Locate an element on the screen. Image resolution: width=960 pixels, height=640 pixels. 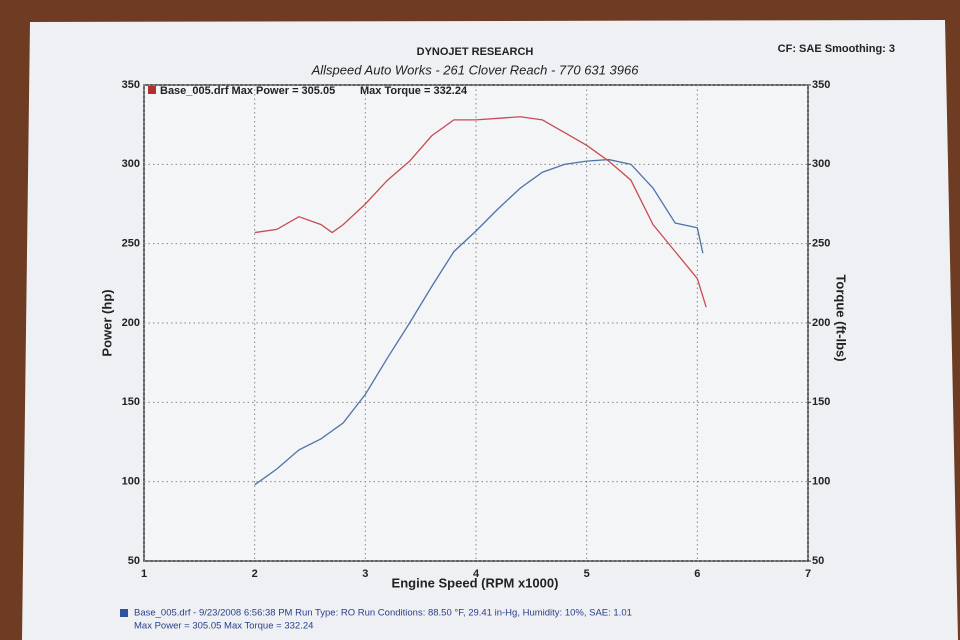
y2-tick-label: 250 is located at coordinates (821, 244).